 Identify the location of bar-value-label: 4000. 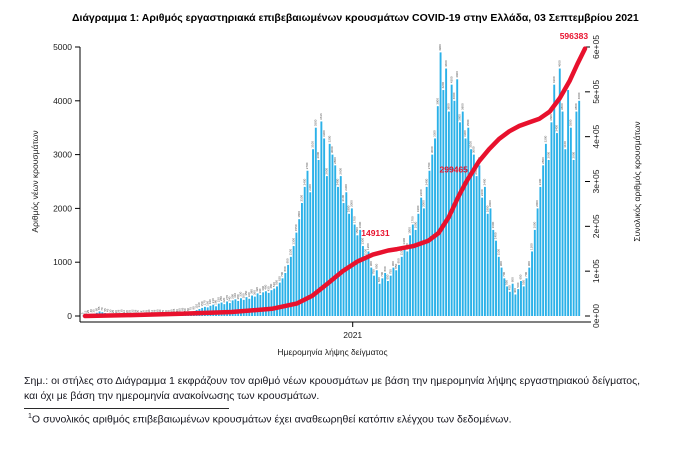
(579, 95).